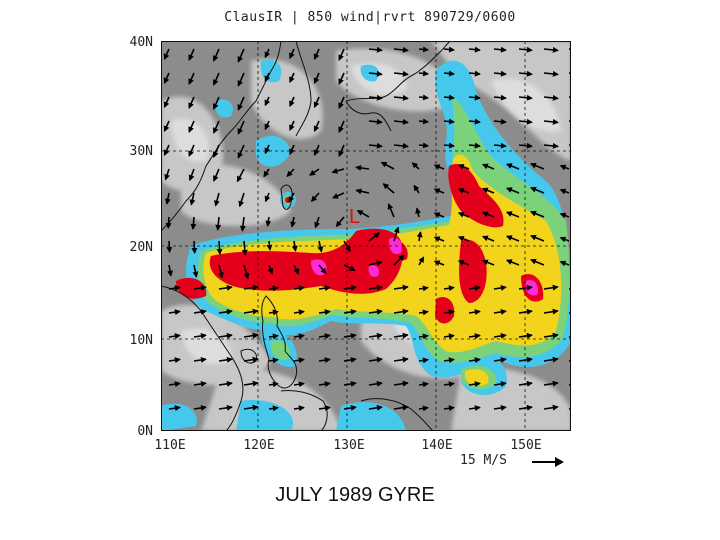  I want to click on latitude-label-0n: 0N, so click(145, 431).